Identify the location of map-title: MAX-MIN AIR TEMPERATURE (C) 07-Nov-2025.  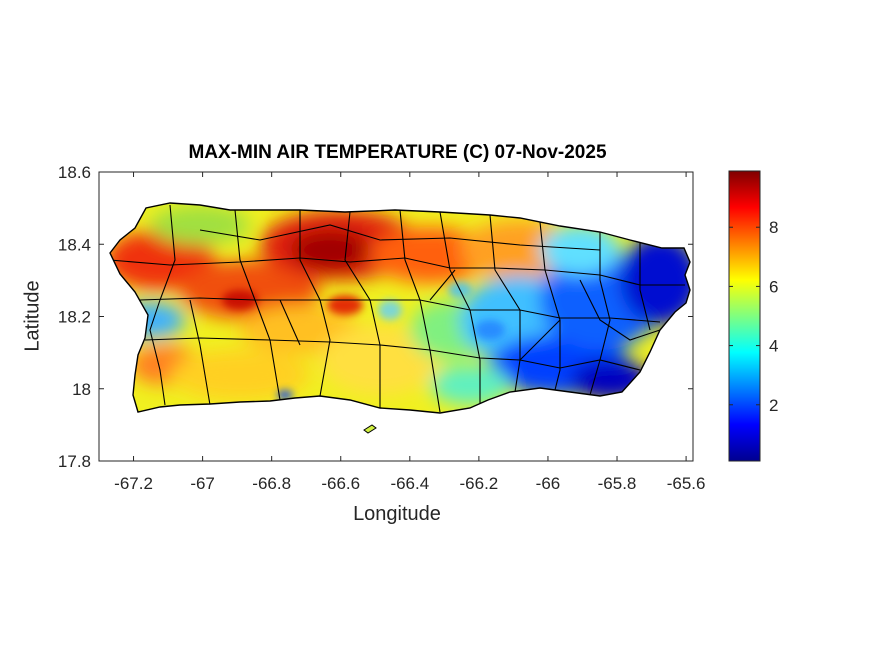
(397, 152).